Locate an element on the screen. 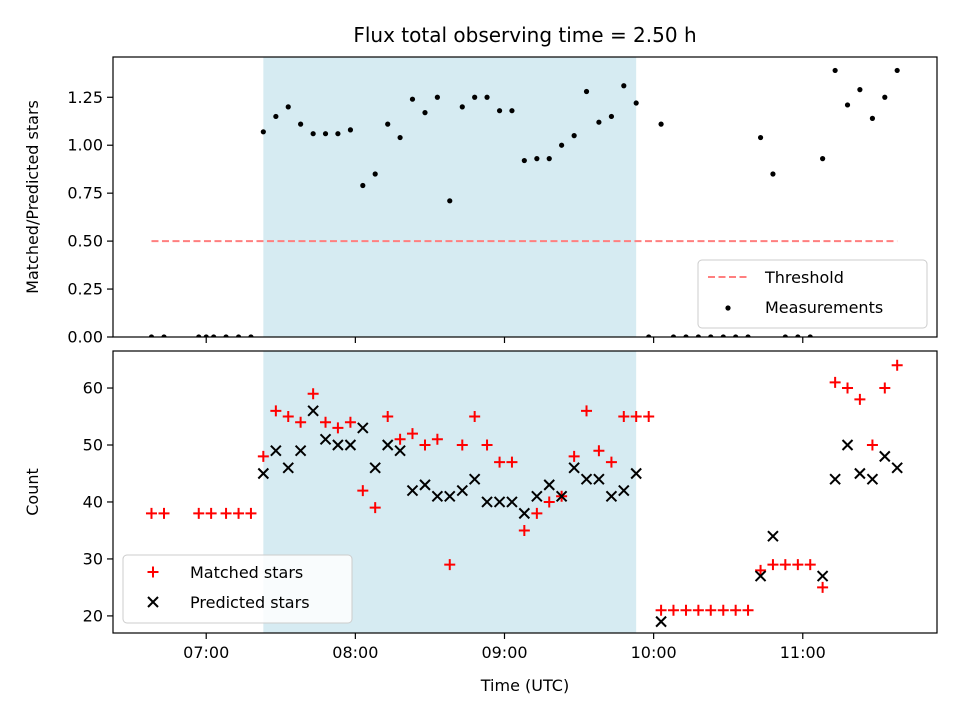 The width and height of the screenshot is (960, 720). legend-label: Matched stars is located at coordinates (246, 572).